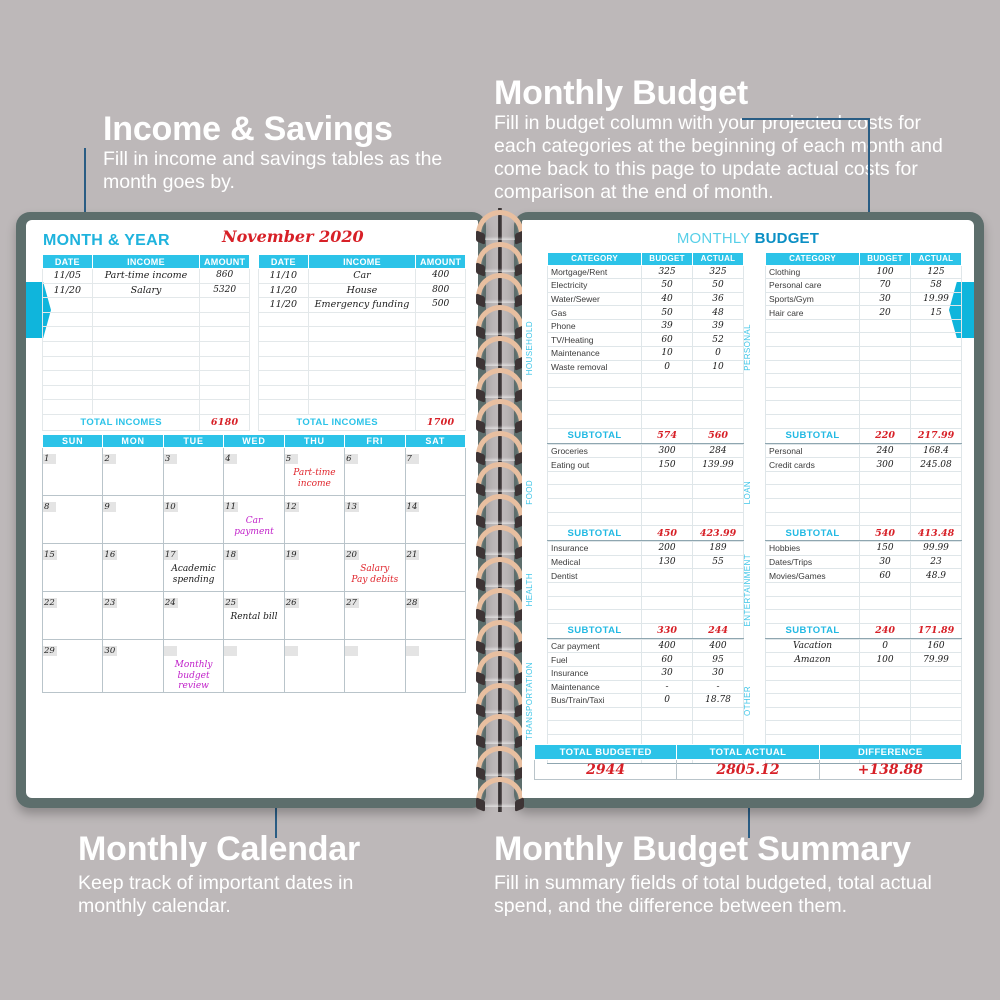  Describe the element at coordinates (718, 340) in the screenshot. I see `budget-cell-actual: 52` at that location.